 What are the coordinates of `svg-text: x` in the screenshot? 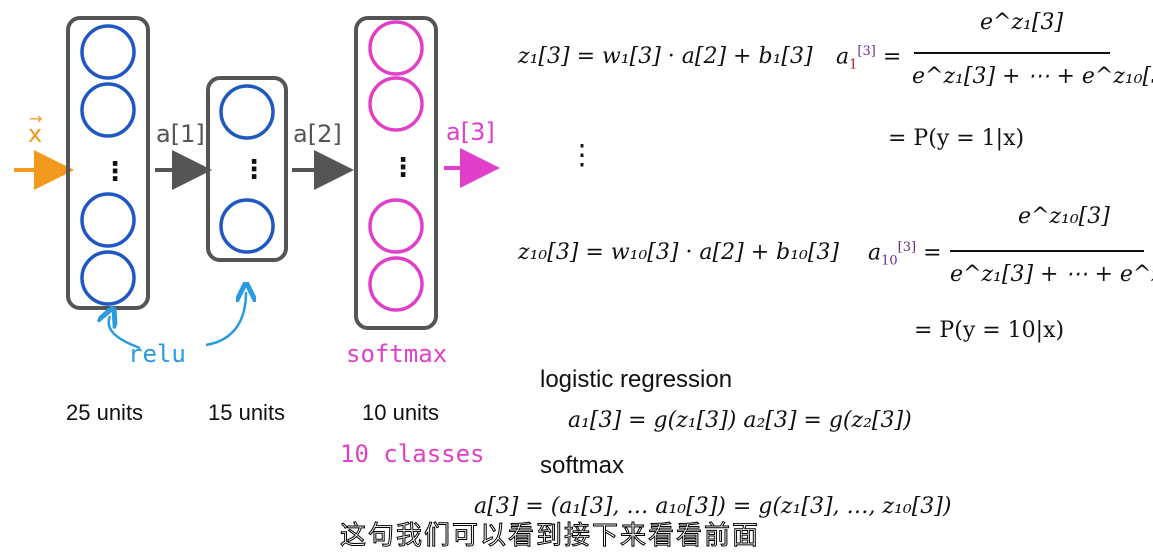 It's located at (35, 134).